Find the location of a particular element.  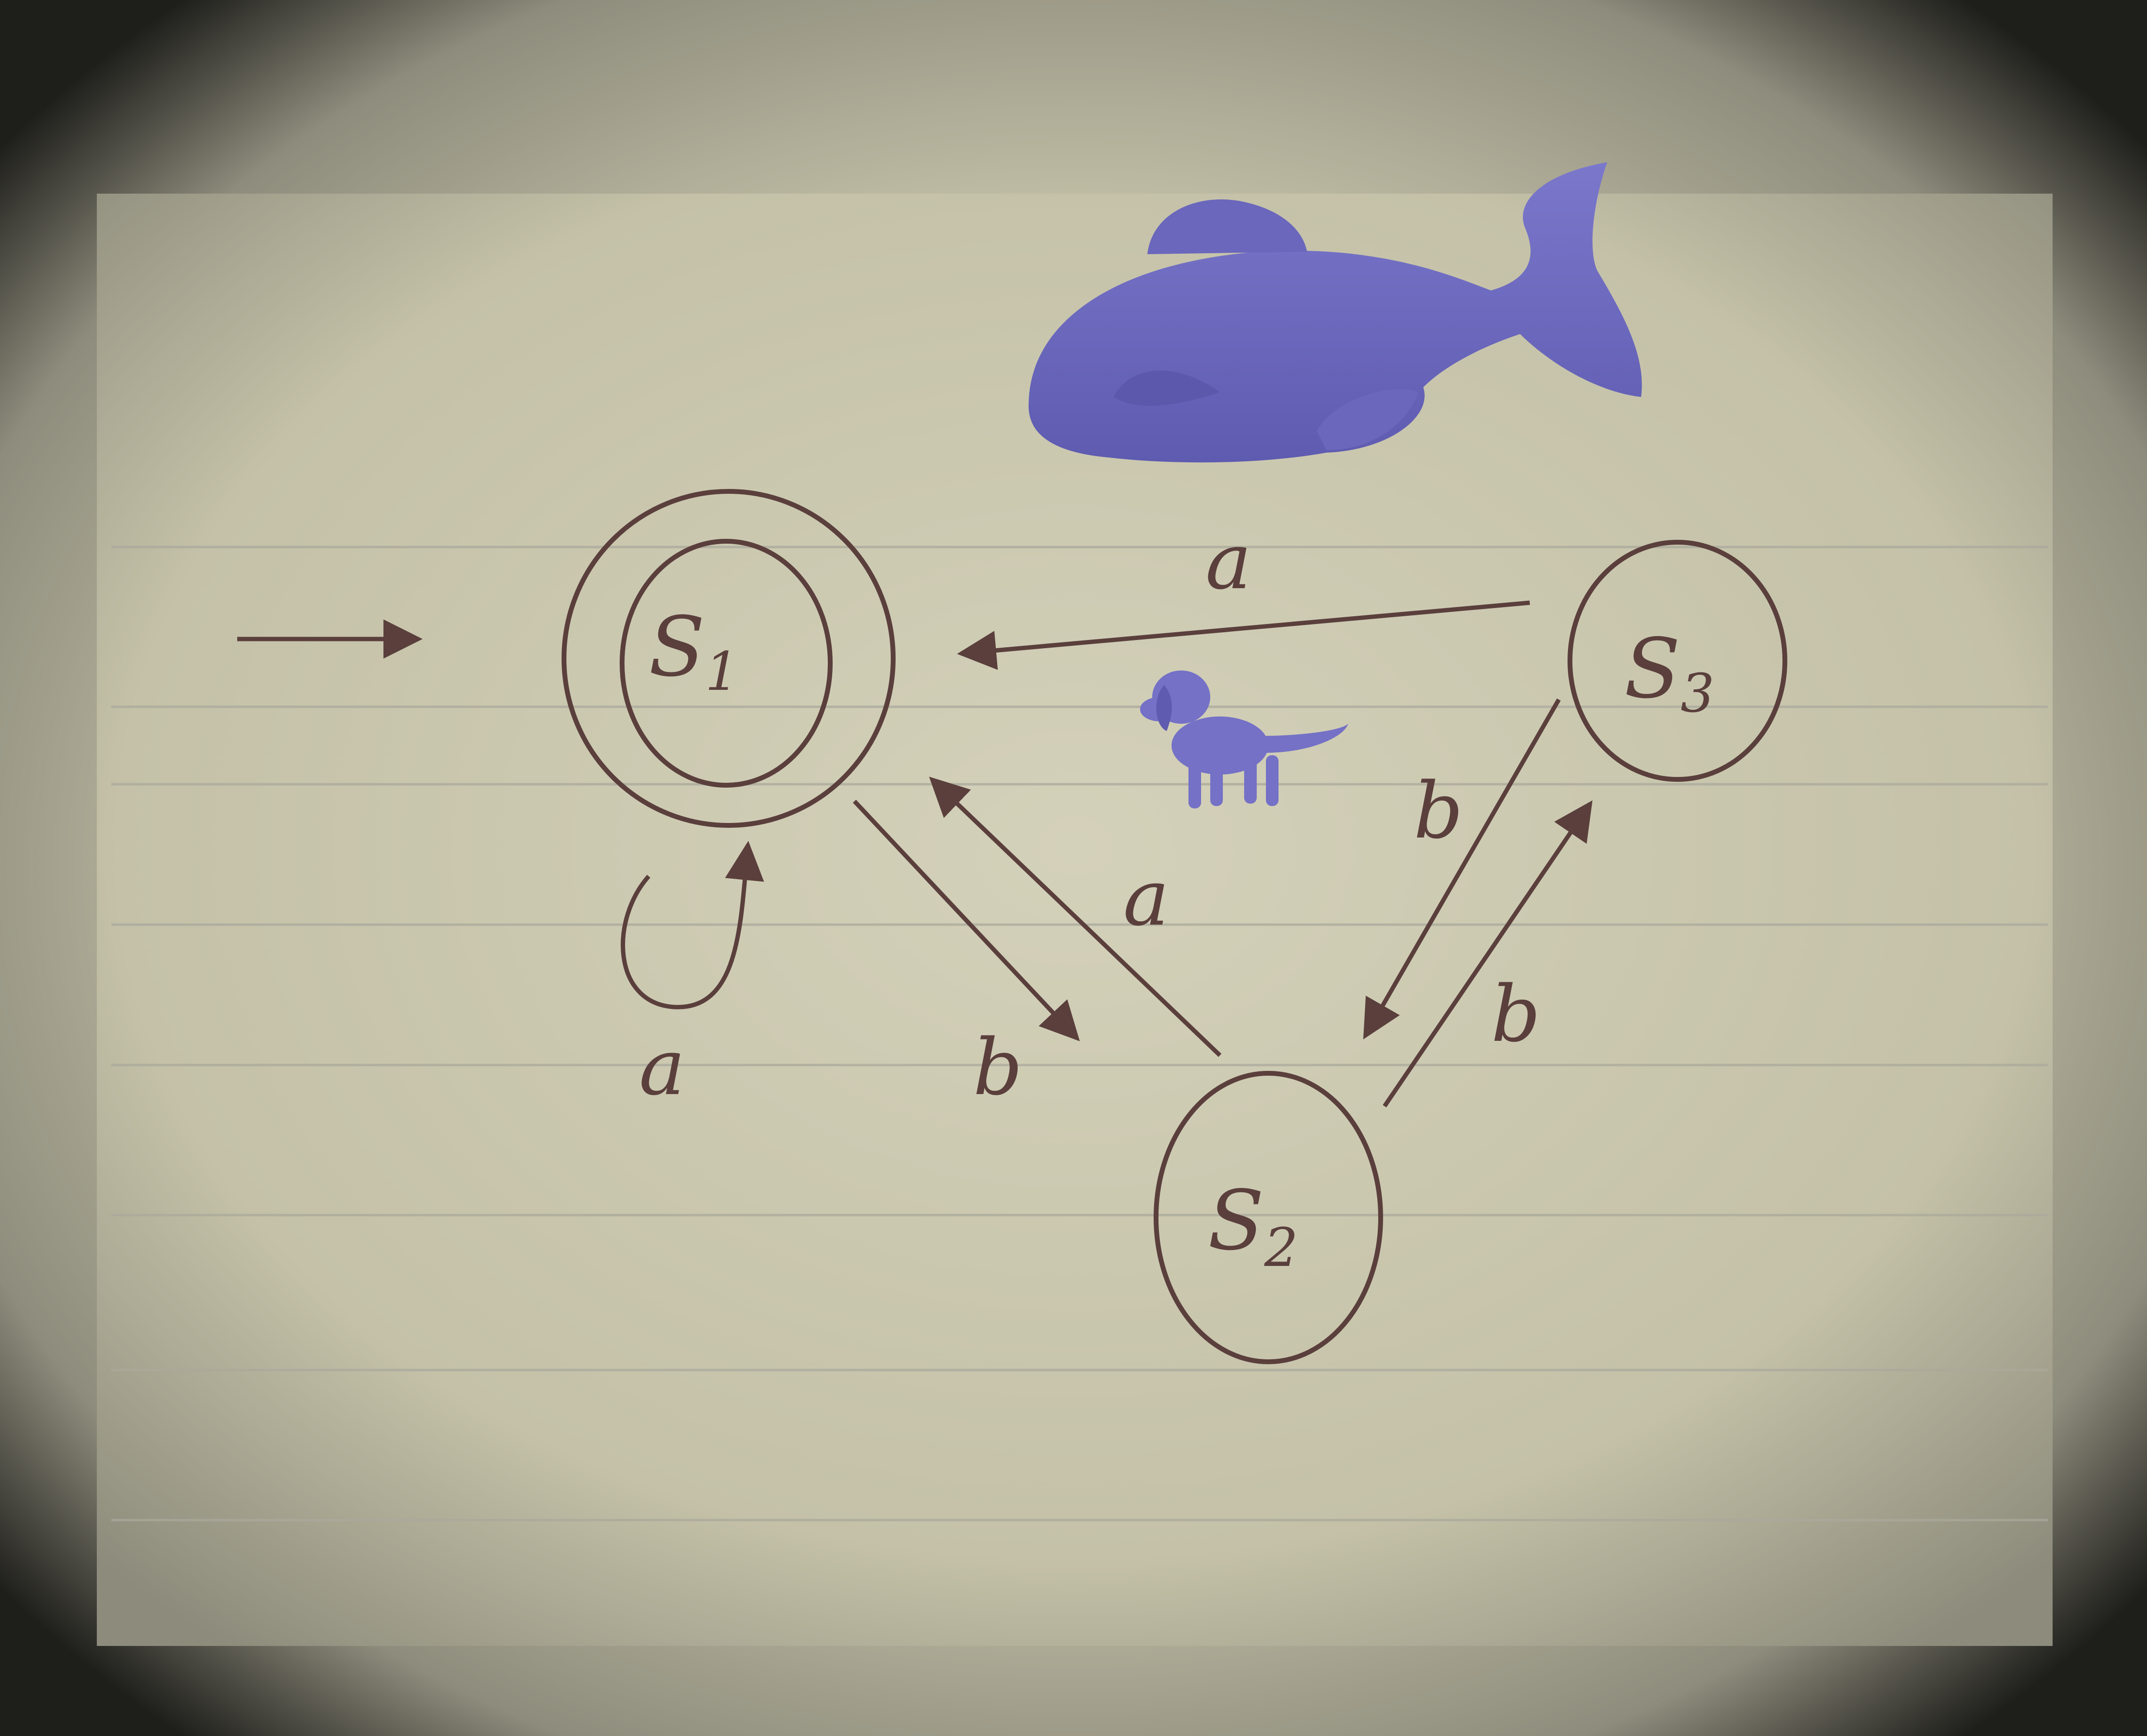

dog-sticker is located at coordinates (1244, 739).